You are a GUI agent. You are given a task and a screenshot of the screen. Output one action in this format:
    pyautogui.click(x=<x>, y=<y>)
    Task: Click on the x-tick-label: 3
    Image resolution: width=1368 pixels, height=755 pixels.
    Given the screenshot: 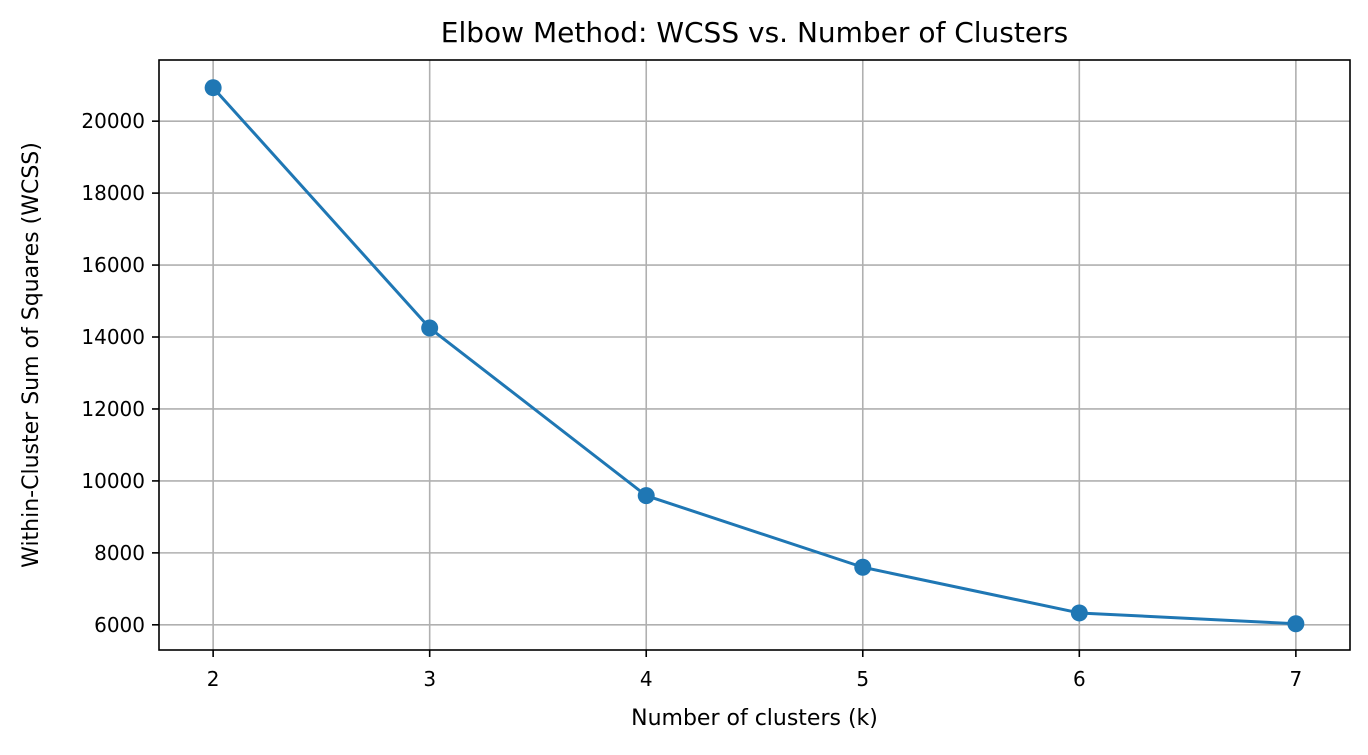 What is the action you would take?
    pyautogui.click(x=429, y=679)
    